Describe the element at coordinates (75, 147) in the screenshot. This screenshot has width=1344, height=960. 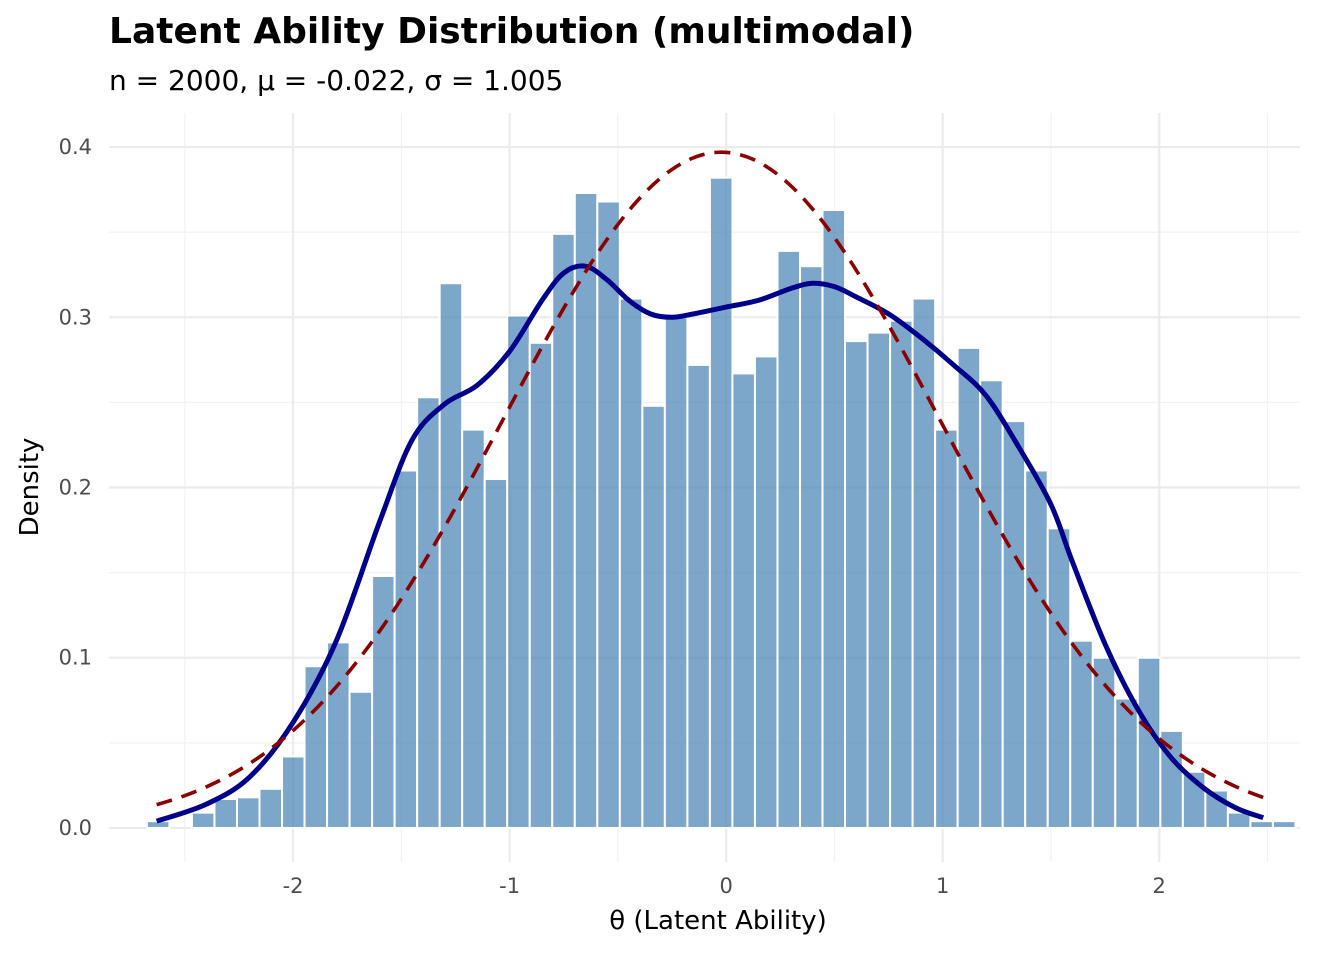
I see `y-tick-label: 0.4` at that location.